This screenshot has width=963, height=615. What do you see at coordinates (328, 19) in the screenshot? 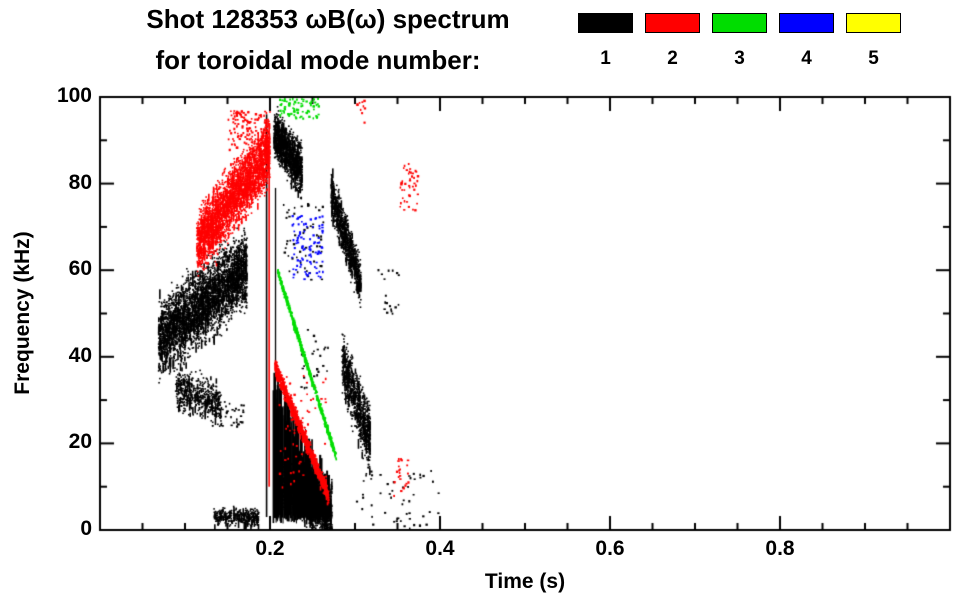
I see `figure-title: Shot 128353 ωB(ω) spectrum` at bounding box center [328, 19].